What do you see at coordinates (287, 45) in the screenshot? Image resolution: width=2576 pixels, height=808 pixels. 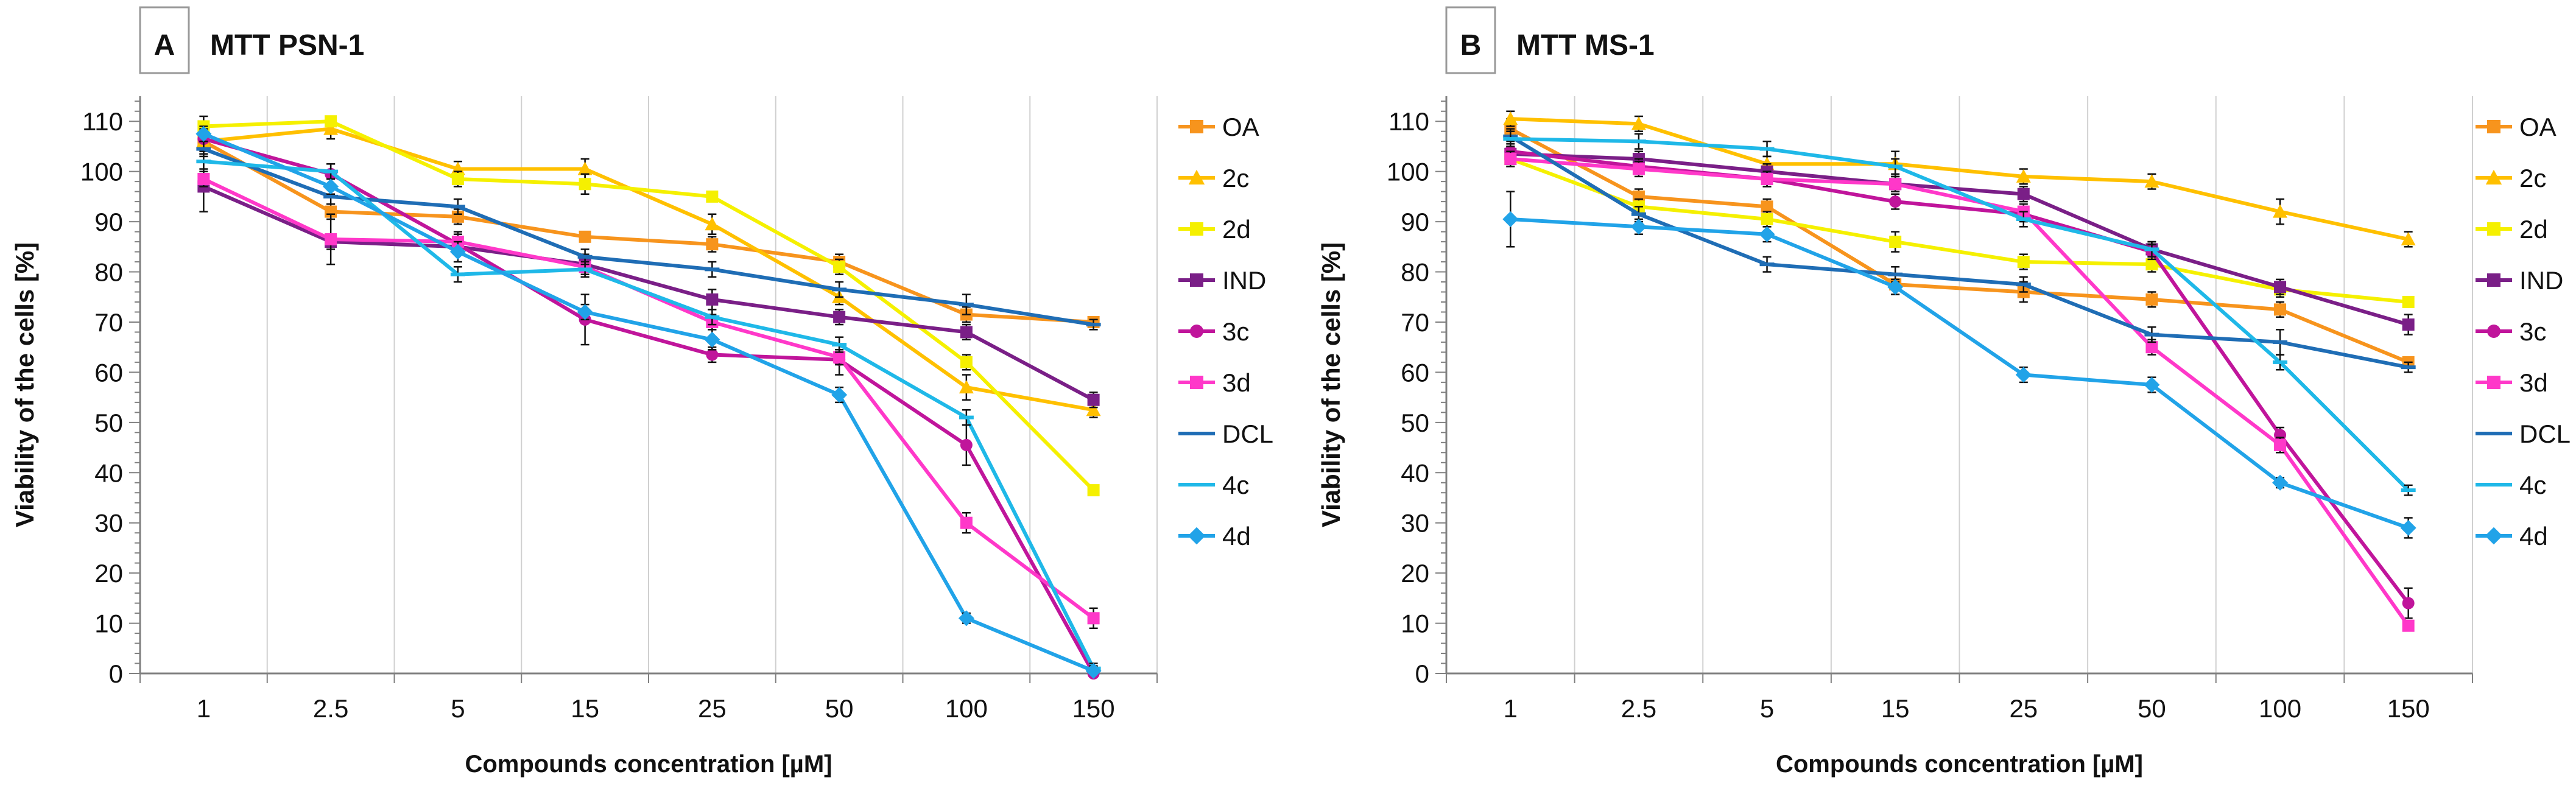 I see `chart-title: MTT PSN-1` at bounding box center [287, 45].